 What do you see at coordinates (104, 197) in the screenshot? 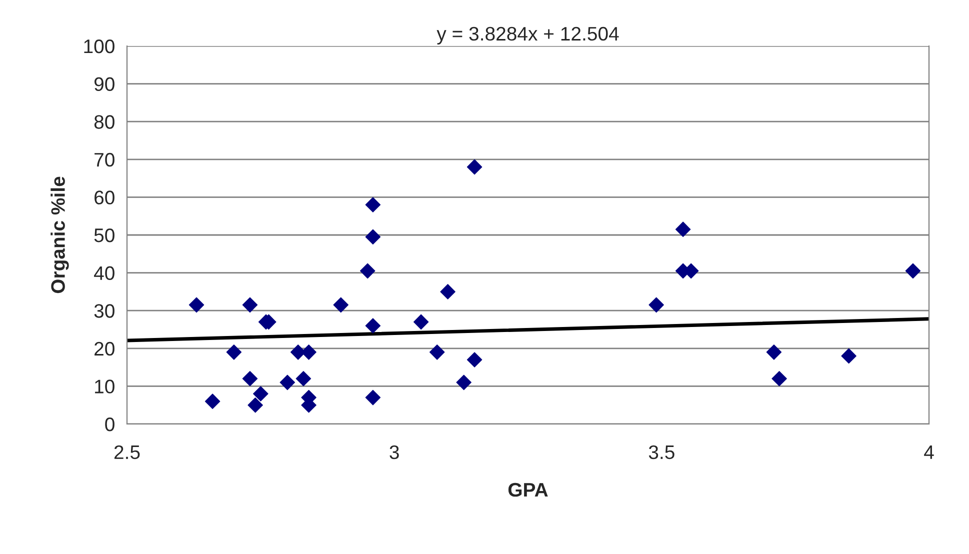
I see `y-tick-label: 60` at bounding box center [104, 197].